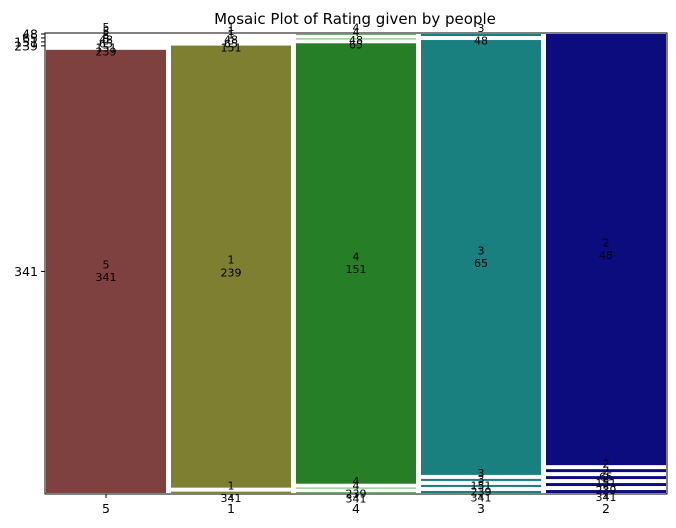 Image resolution: width=676 pixels, height=528 pixels. I want to click on x-tick-label: 5, so click(106, 508).